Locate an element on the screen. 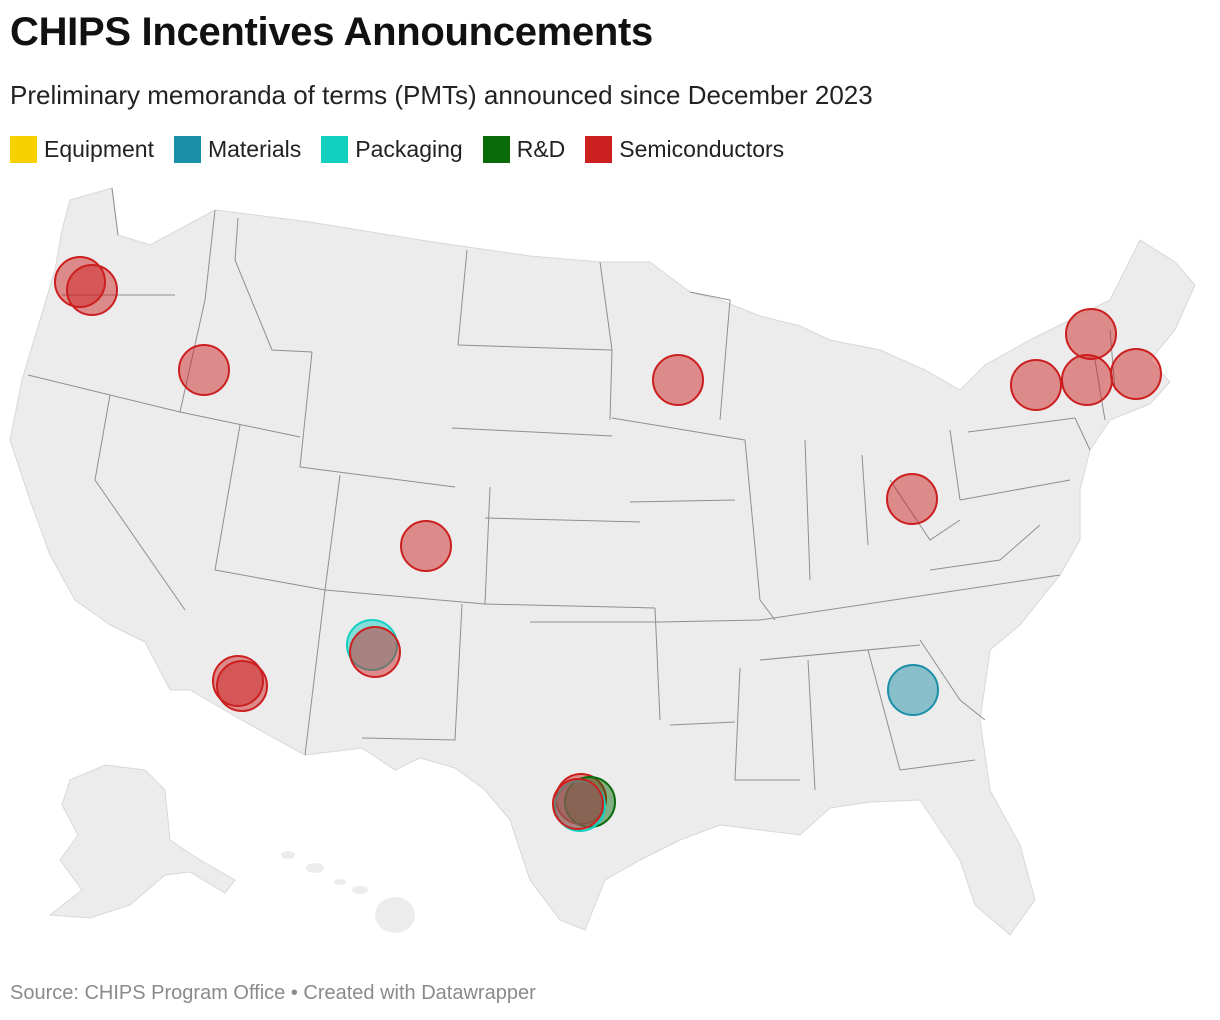  legend-label-packaging: Packaging is located at coordinates (409, 149).